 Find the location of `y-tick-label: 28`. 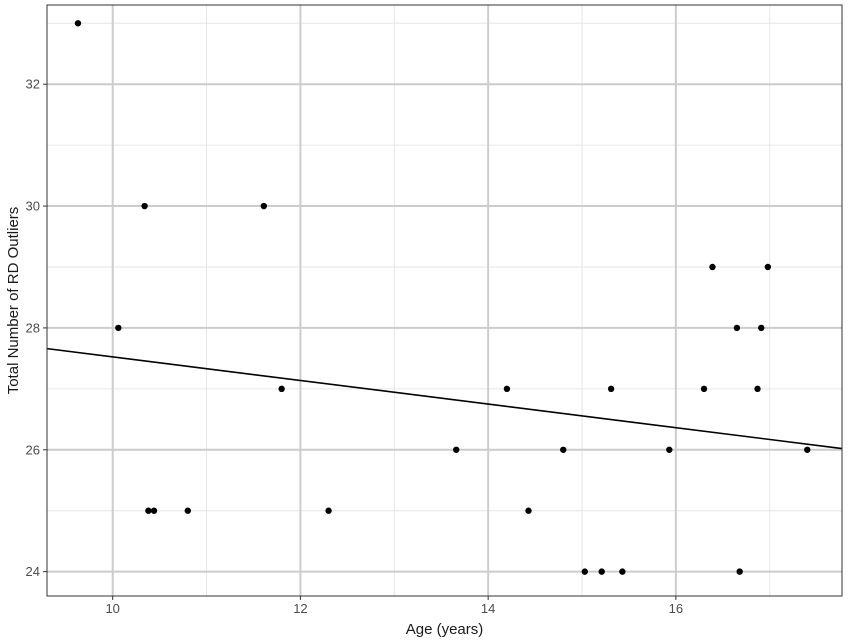

y-tick-label: 28 is located at coordinates (33, 327).